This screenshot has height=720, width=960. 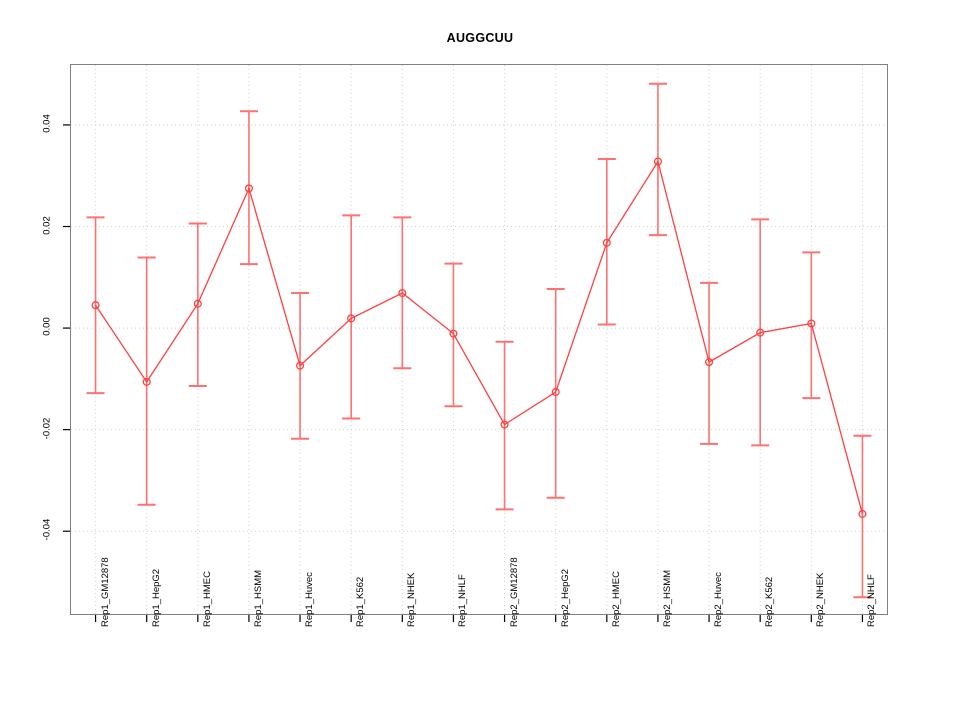 I want to click on x-tick-label: Rep1_HSMM, so click(x=258, y=598).